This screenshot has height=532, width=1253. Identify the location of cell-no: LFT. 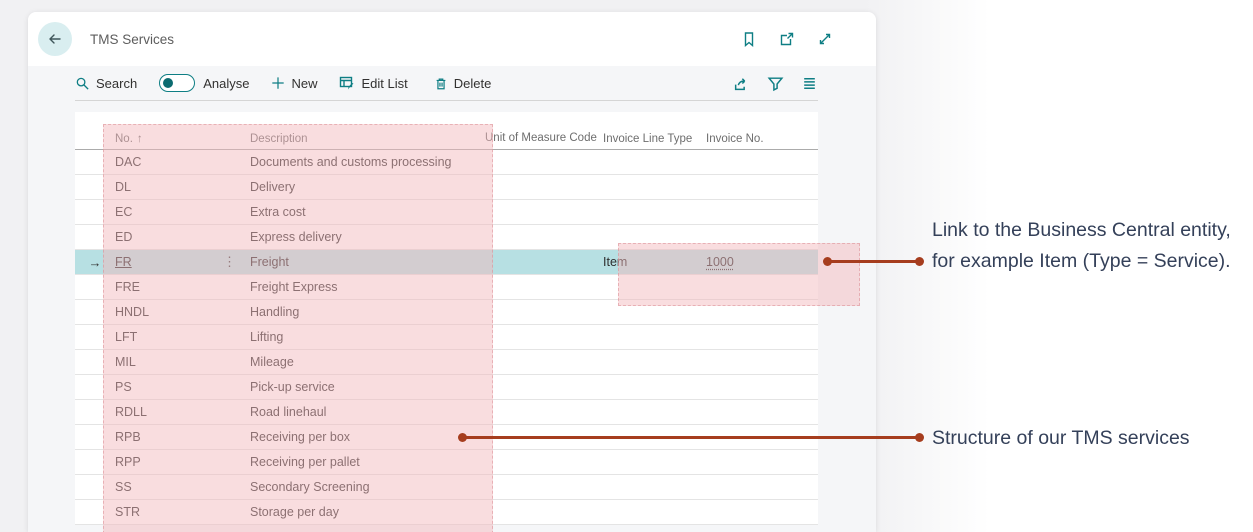
(182, 337).